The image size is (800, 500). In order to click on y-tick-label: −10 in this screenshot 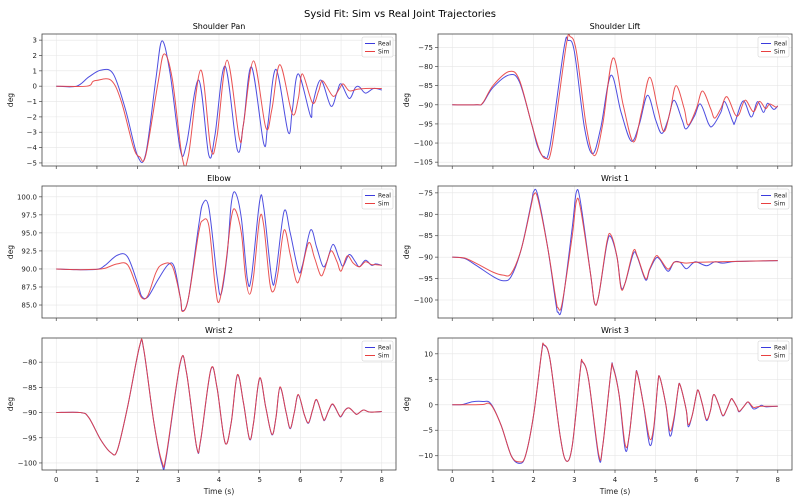, I will do `click(425, 456)`.